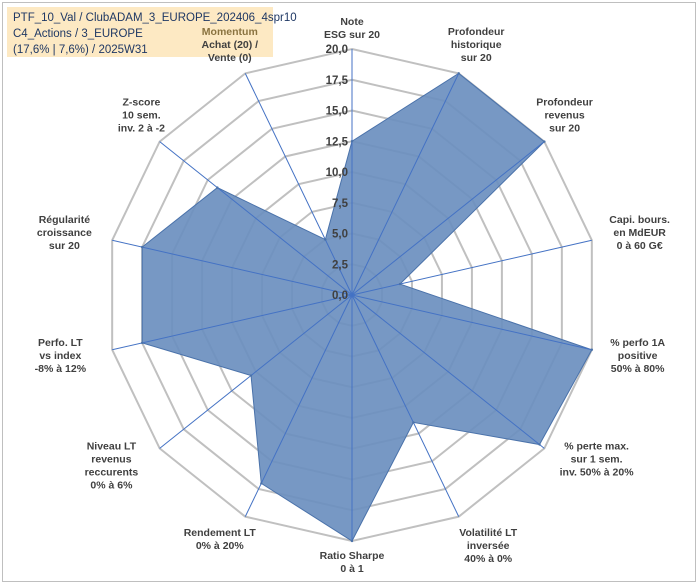 Image resolution: width=700 pixels, height=586 pixels. What do you see at coordinates (337, 81) in the screenshot?
I see `tick-label: 17,5` at bounding box center [337, 81].